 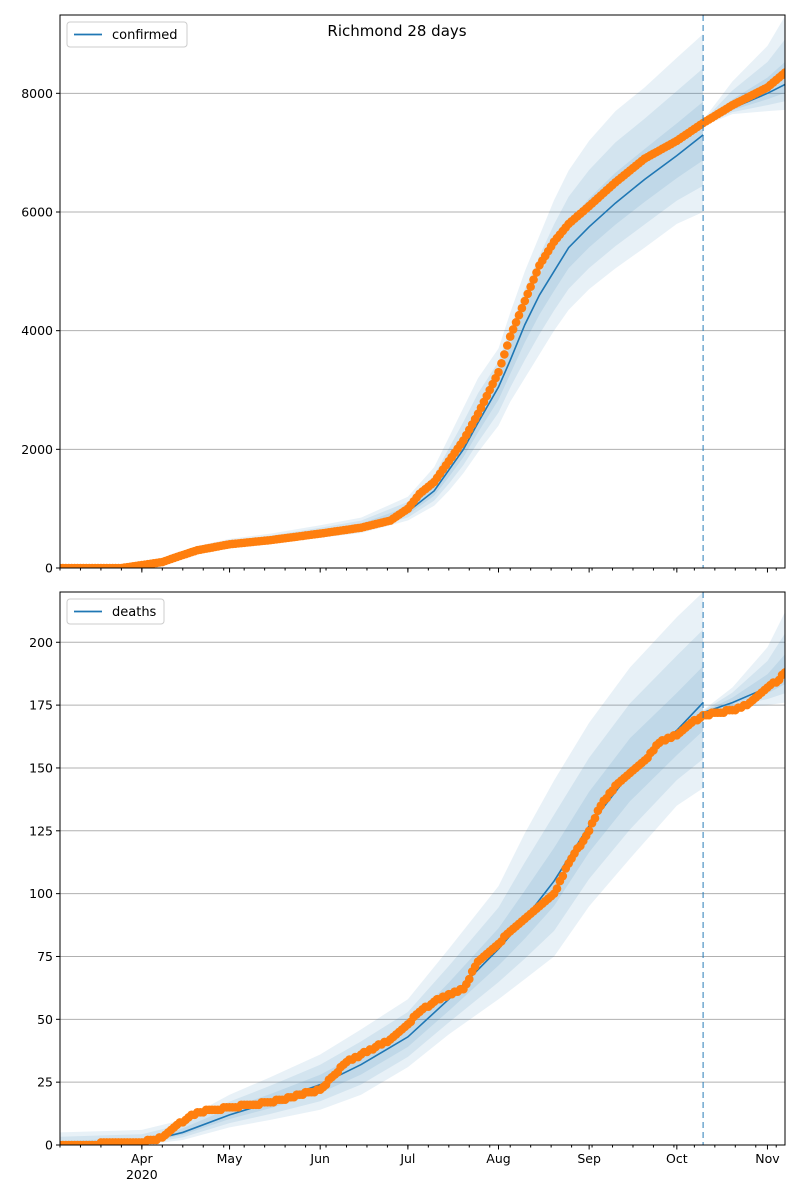 What do you see at coordinates (45, 956) in the screenshot?
I see `y-tick-label: 75` at bounding box center [45, 956].